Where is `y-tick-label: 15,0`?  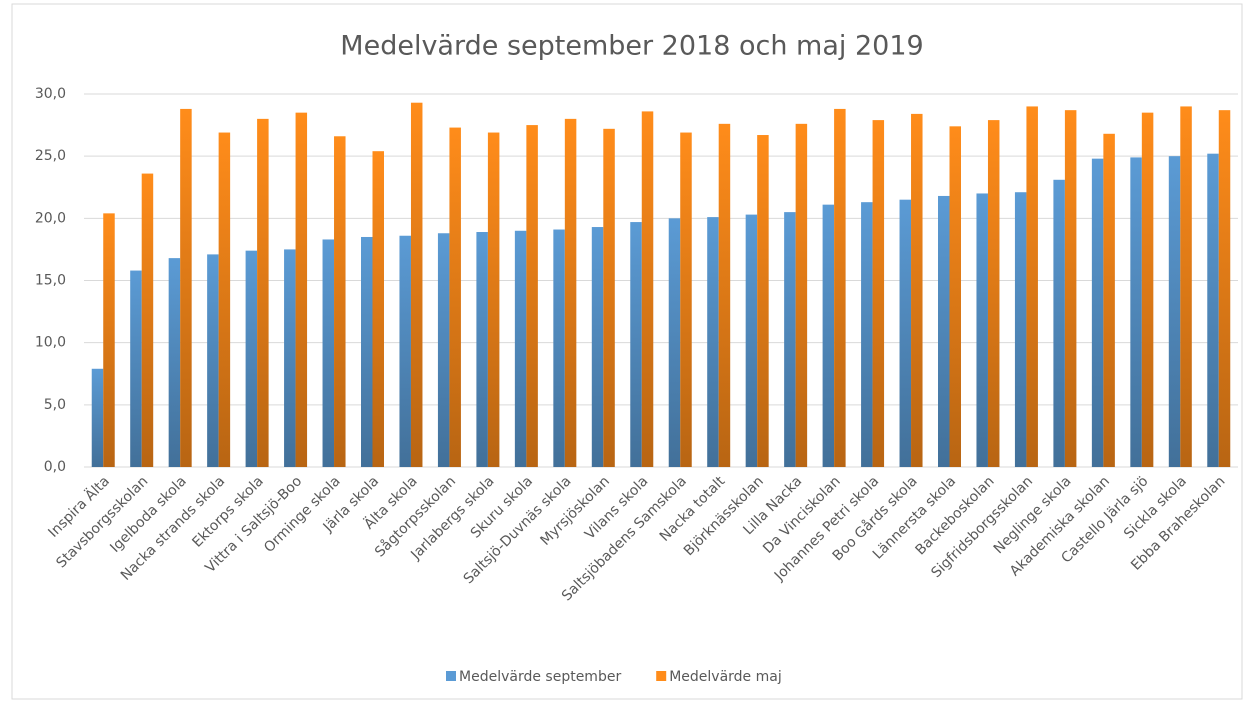
y-tick-label: 15,0 is located at coordinates (50, 281).